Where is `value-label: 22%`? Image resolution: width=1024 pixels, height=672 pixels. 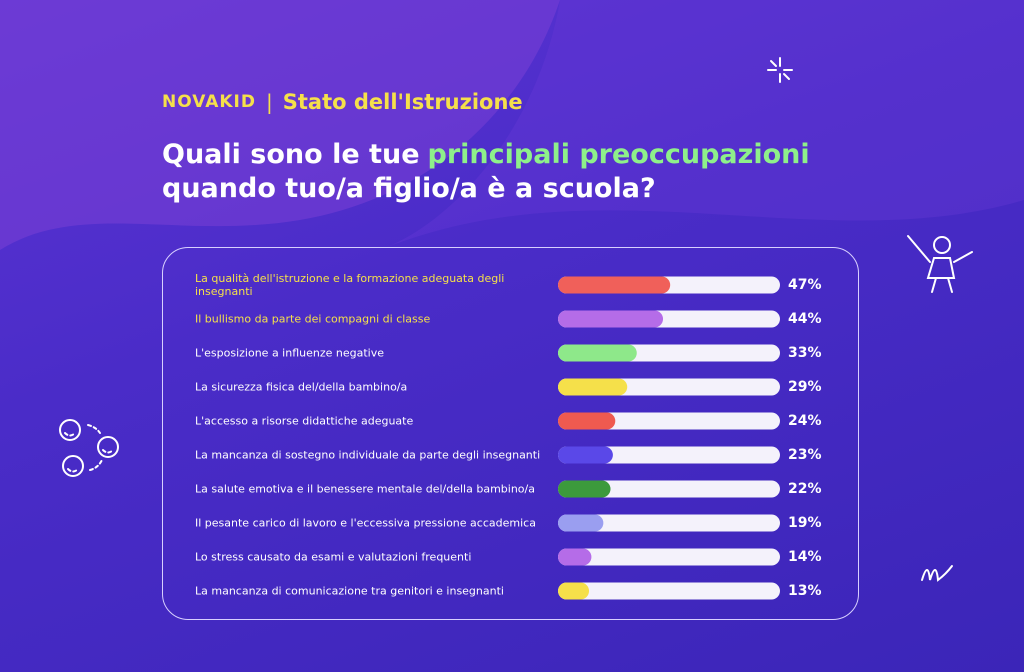 value-label: 22% is located at coordinates (805, 489).